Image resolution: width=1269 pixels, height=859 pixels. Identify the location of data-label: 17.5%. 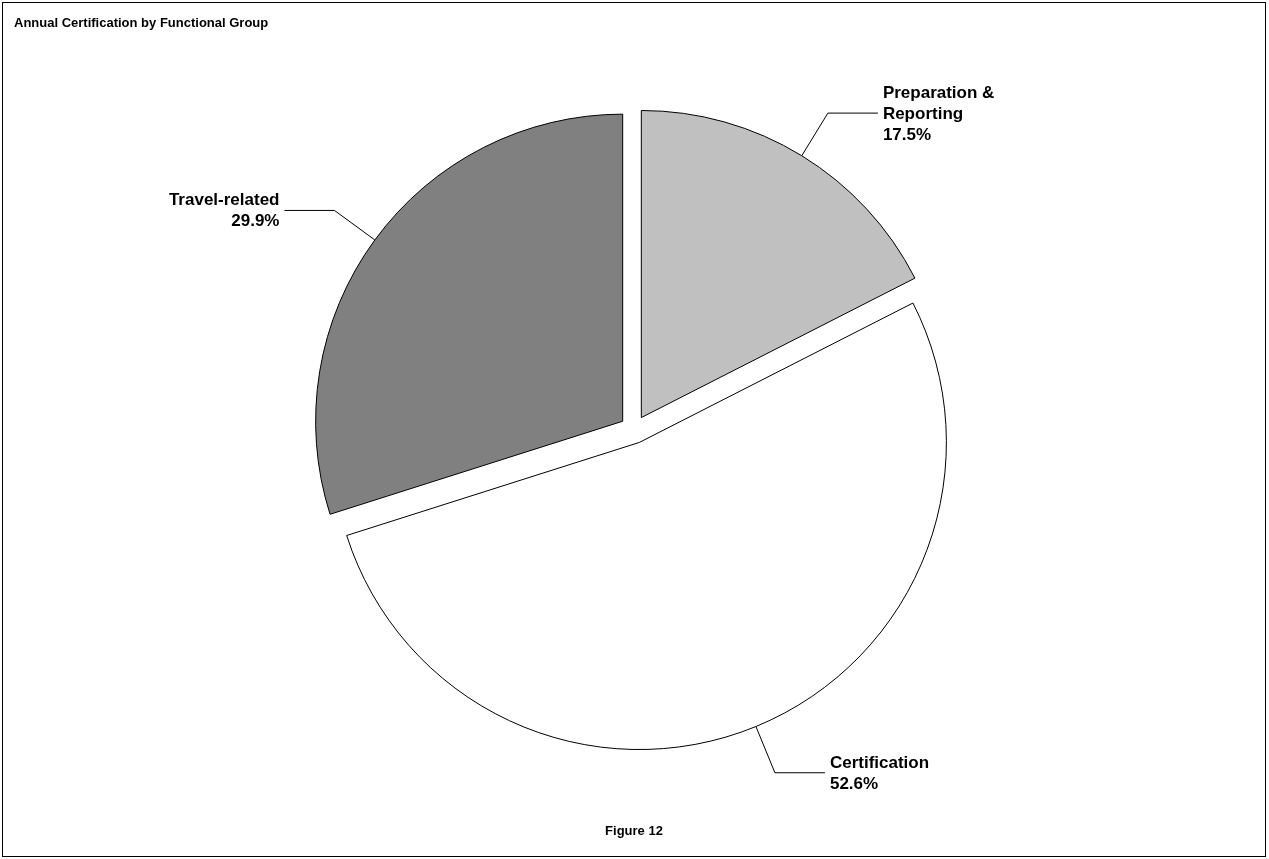
(907, 134).